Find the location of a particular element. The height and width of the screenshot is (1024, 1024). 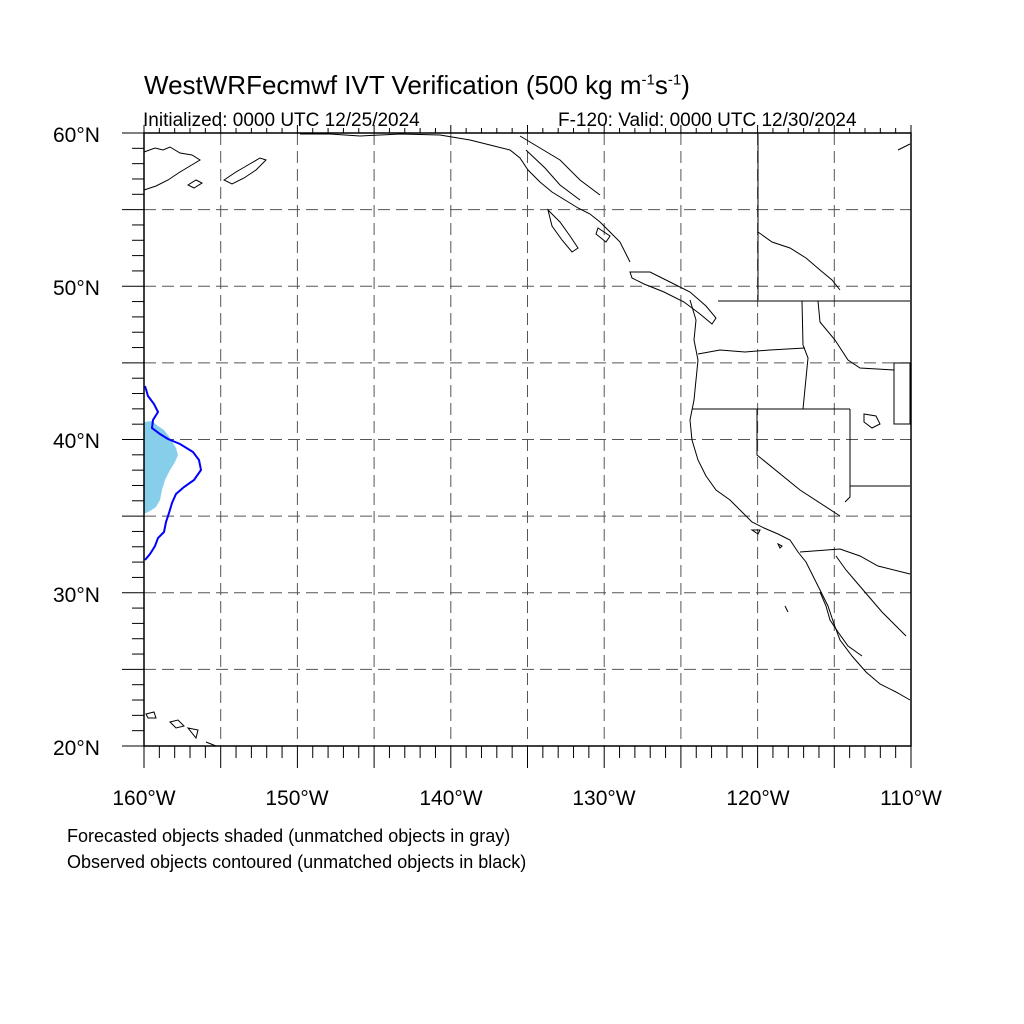

lon-label-130w: 130°W is located at coordinates (603, 798).